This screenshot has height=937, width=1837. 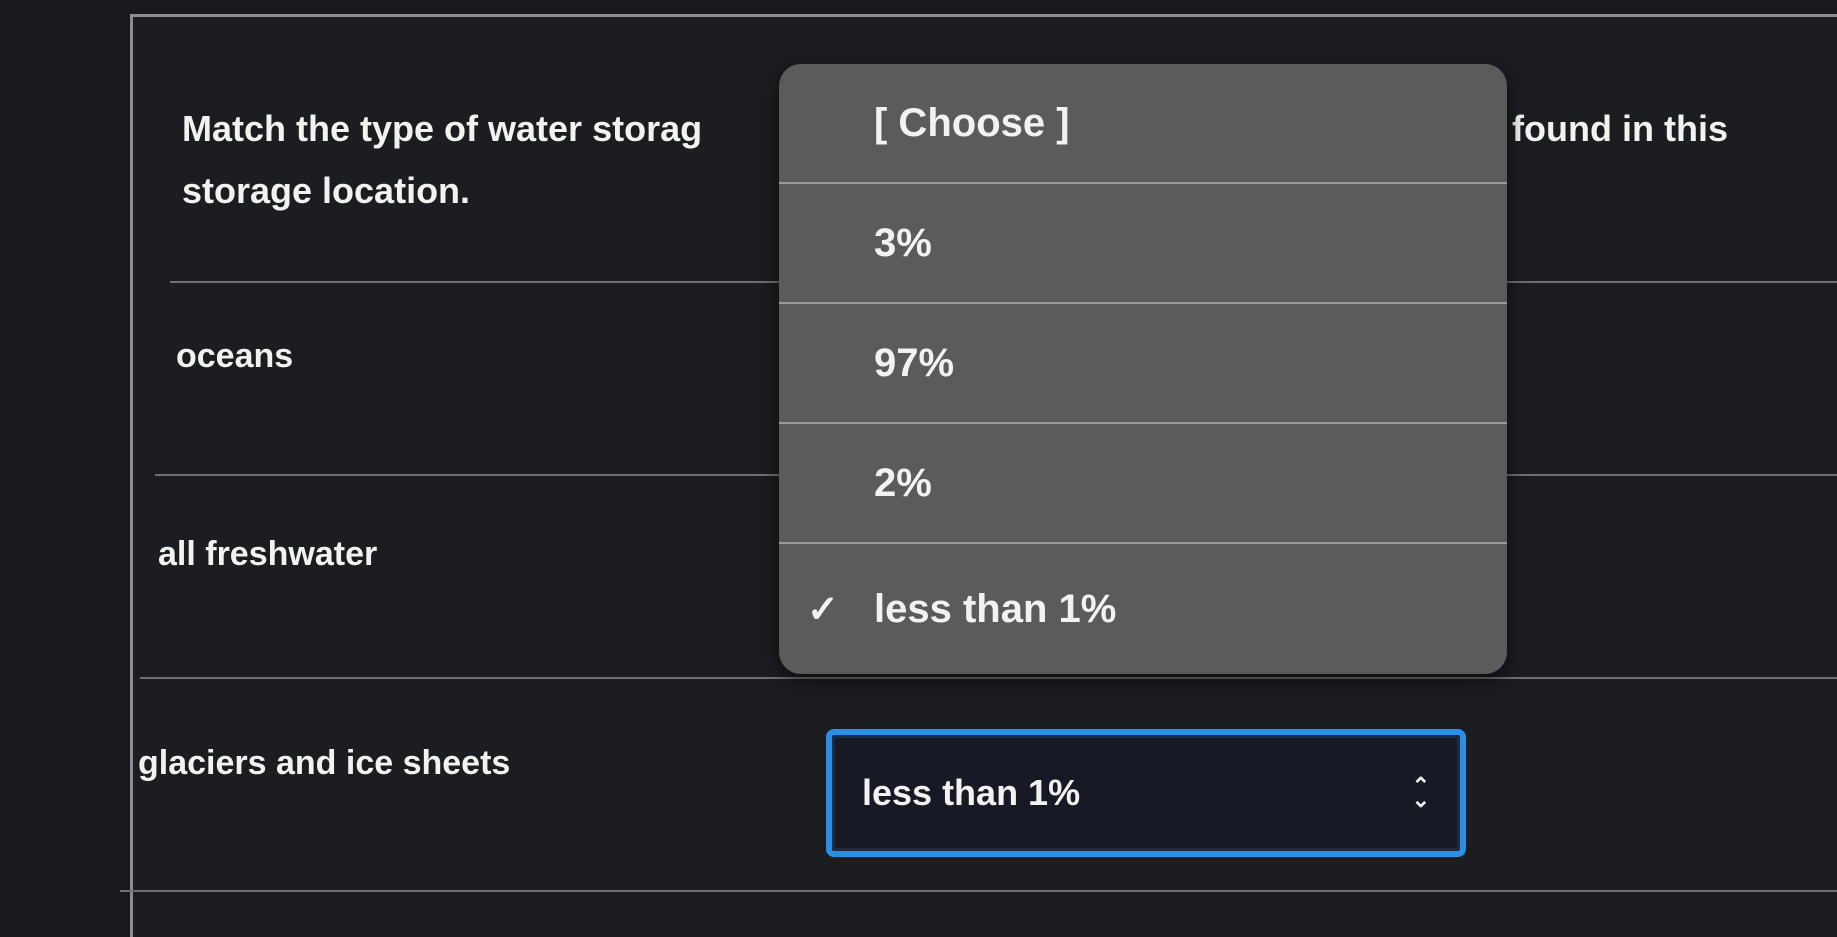 What do you see at coordinates (235, 356) in the screenshot?
I see `row-label-oceans: oceans` at bounding box center [235, 356].